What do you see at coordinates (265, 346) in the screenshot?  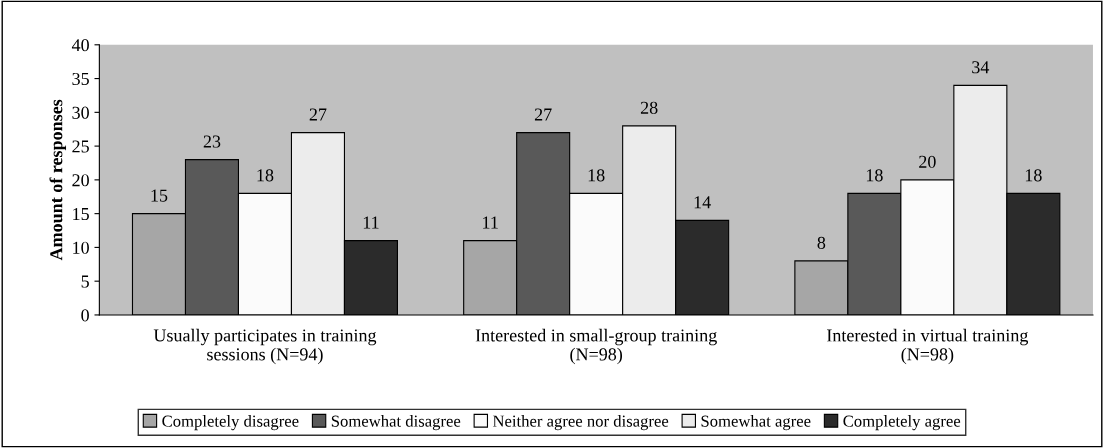 I see `x-tick-label: Usually participates in training sessions (N=94)` at bounding box center [265, 346].